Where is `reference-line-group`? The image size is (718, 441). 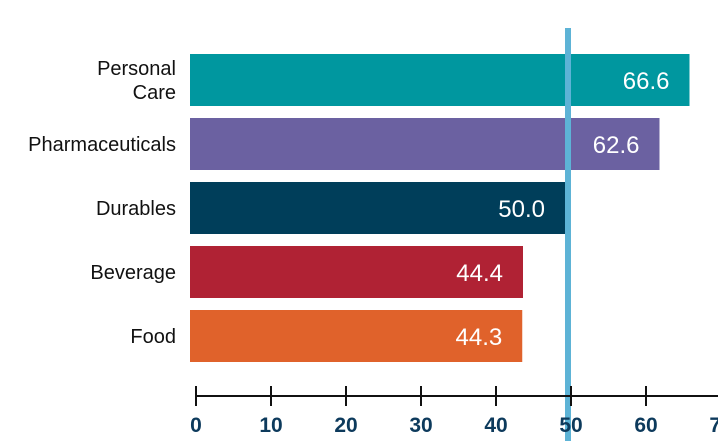
reference-line-group is located at coordinates (568, 234).